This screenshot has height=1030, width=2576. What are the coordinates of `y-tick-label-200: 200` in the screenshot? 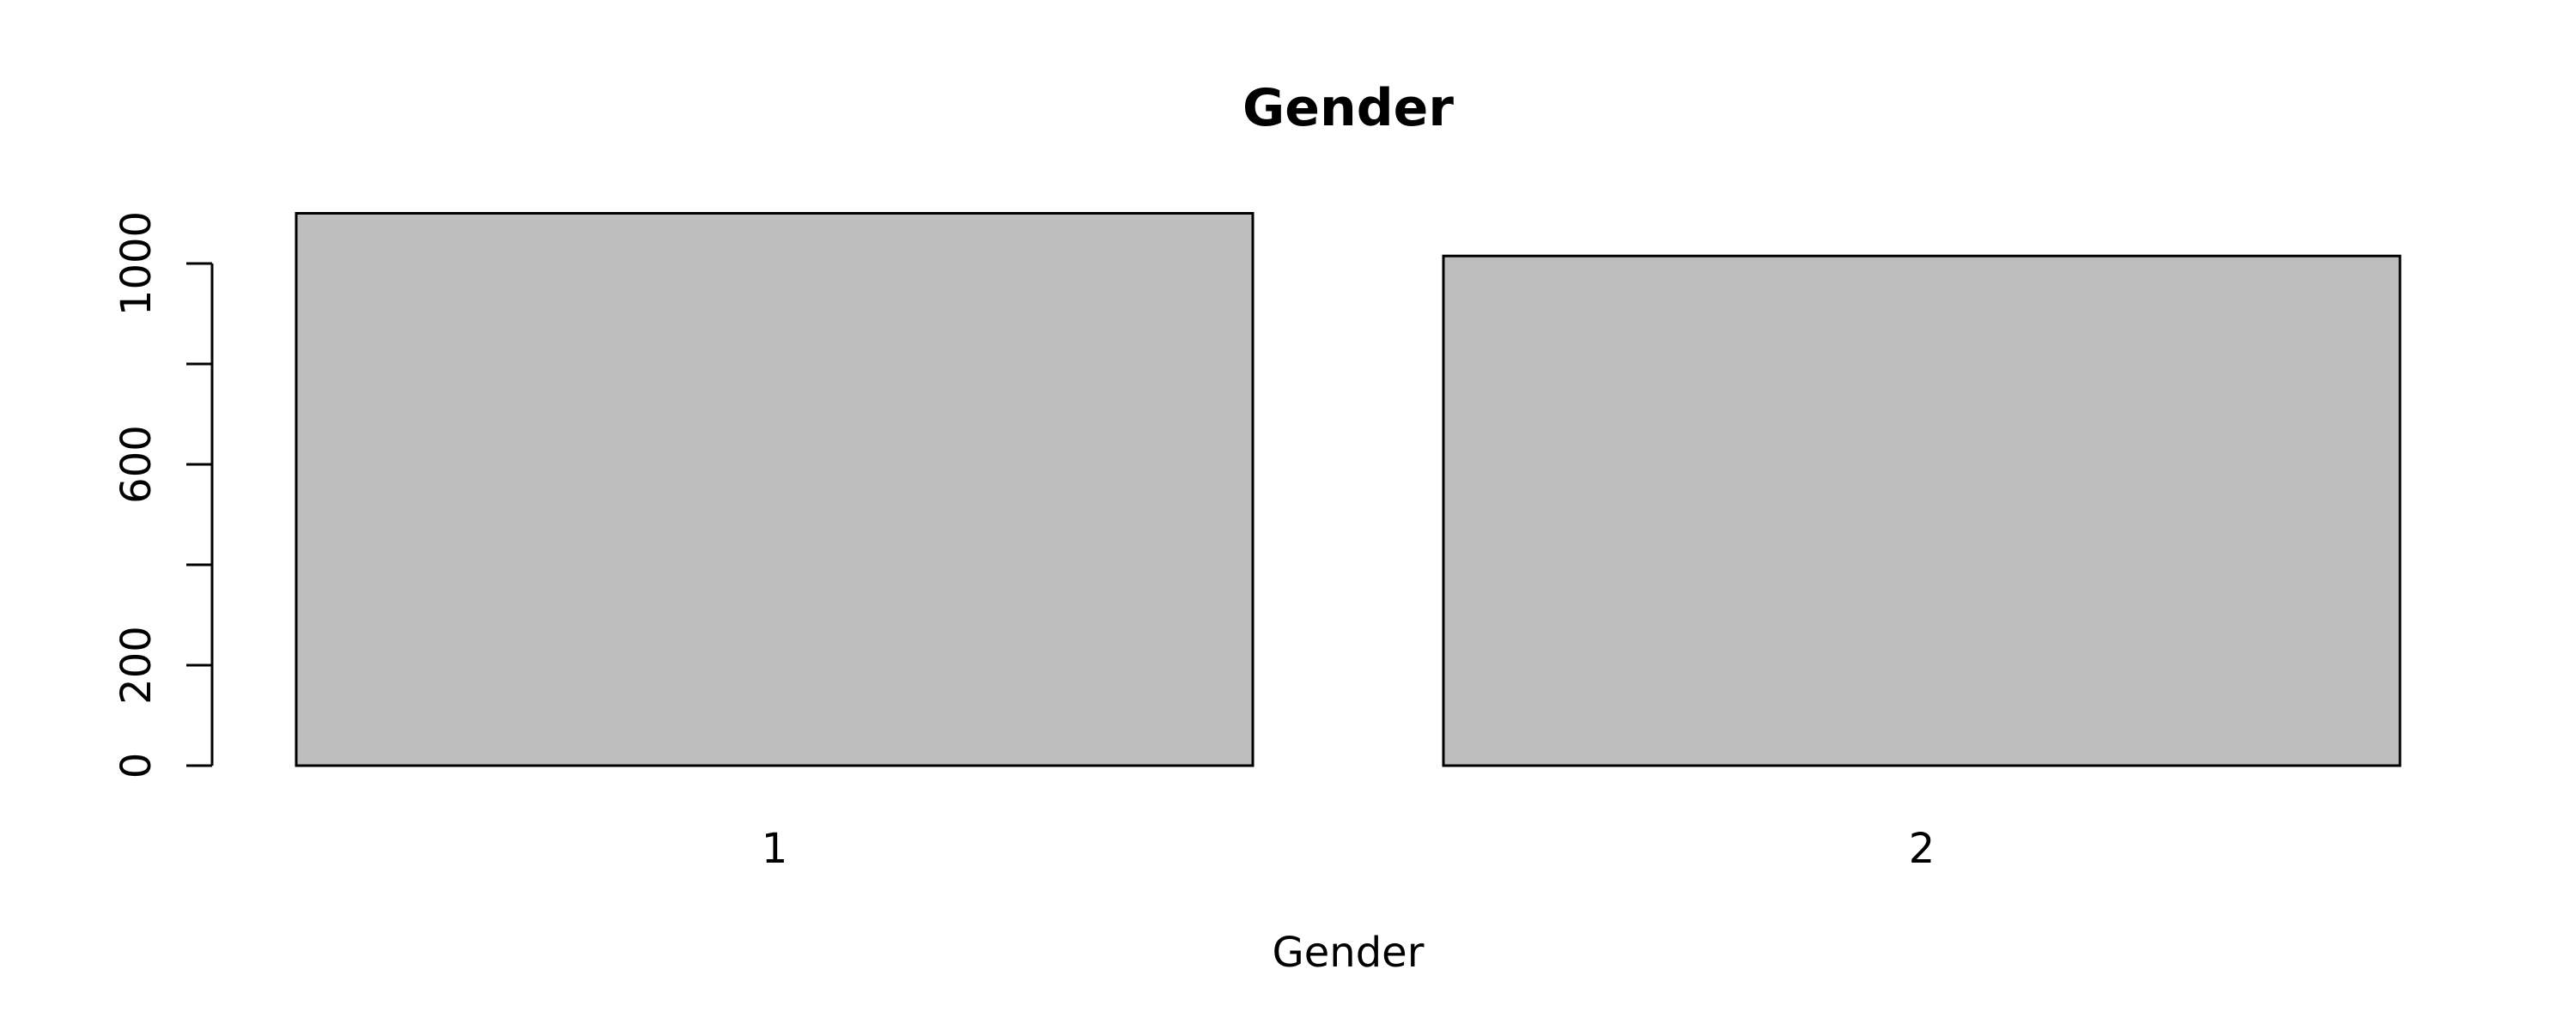 It's located at (137, 665).